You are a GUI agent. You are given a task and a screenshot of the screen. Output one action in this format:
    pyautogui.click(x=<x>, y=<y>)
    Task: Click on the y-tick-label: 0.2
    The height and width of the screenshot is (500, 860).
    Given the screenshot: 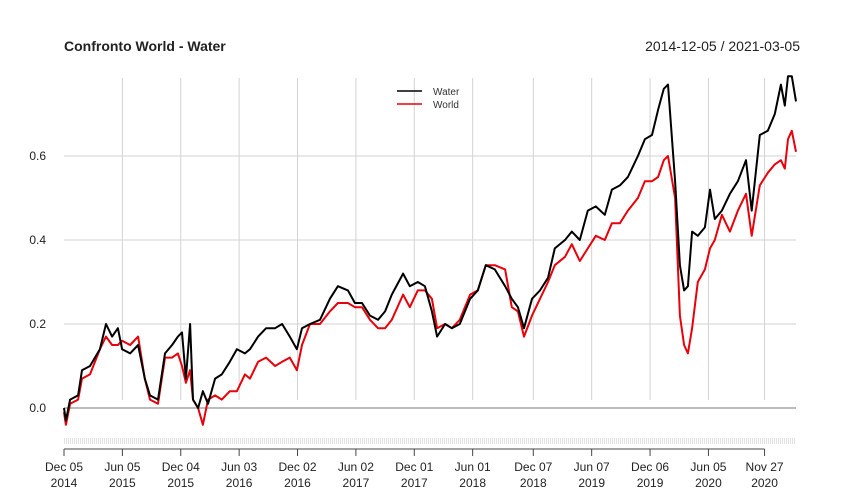 What is the action you would take?
    pyautogui.click(x=37, y=324)
    